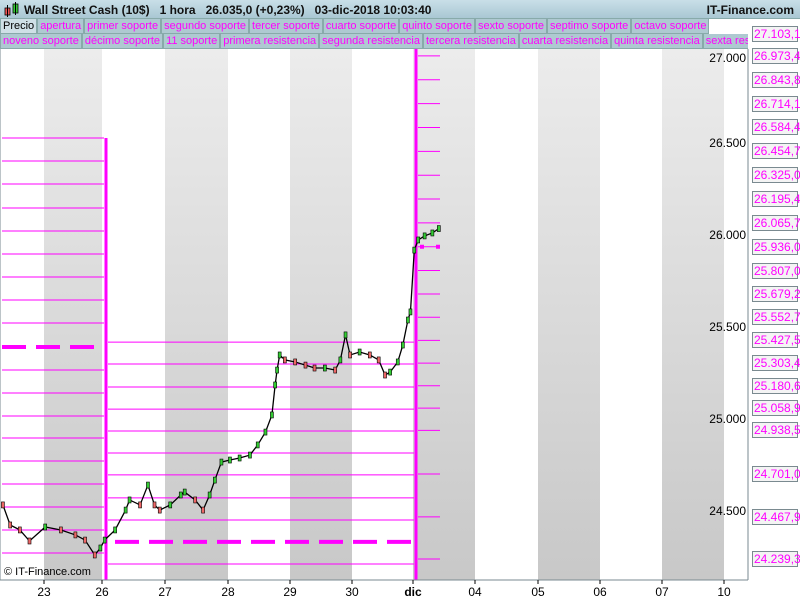 This screenshot has width=800, height=600. I want to click on legend-quinta-resistencia: quinta resistencia, so click(657, 41).